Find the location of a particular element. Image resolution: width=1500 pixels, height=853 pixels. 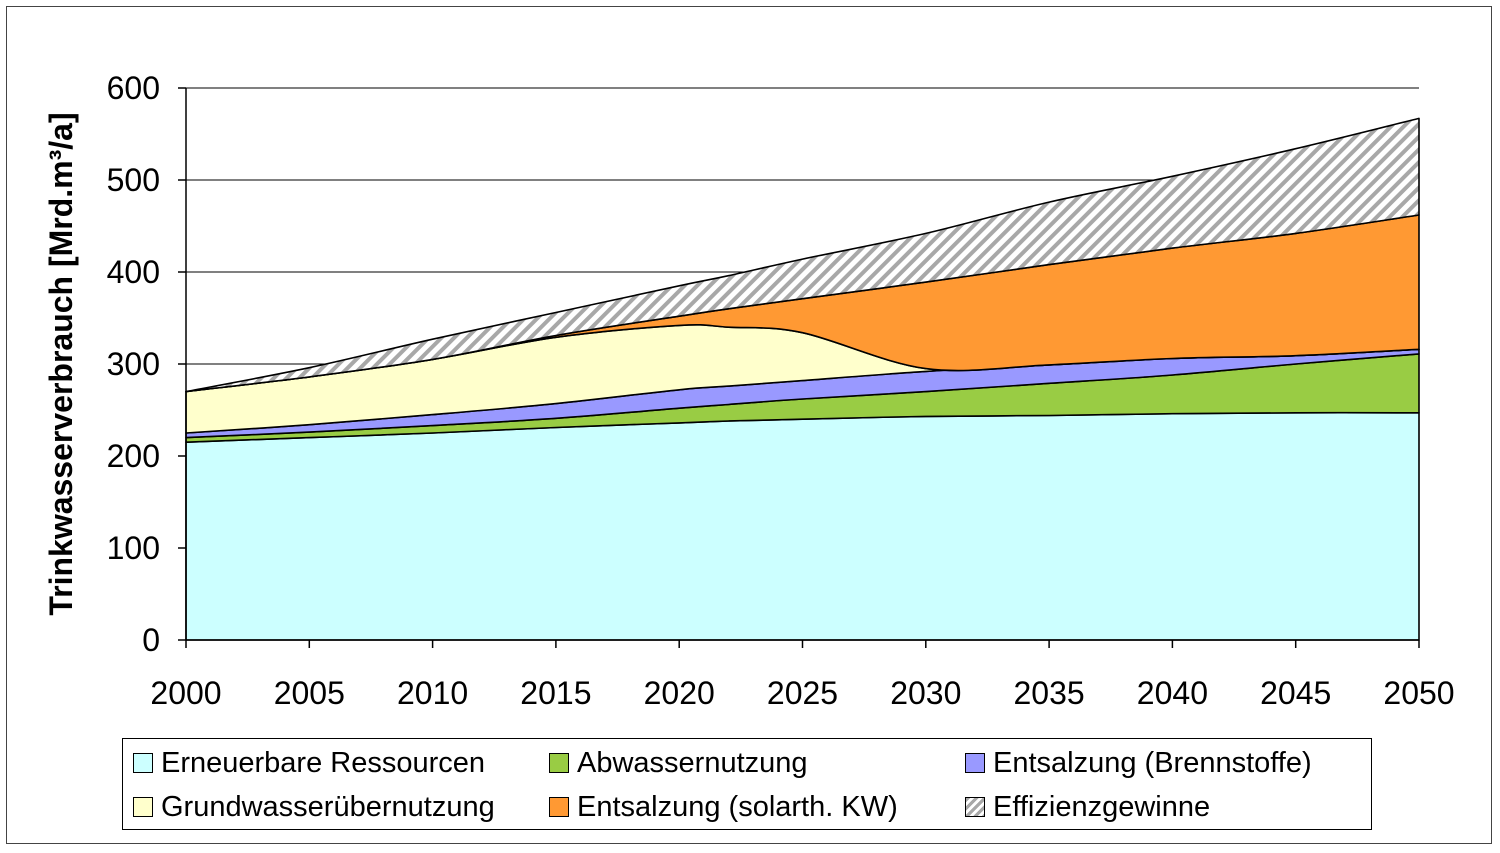

legend-item-entsalzung-brennstoffe: Entsalzung (Brennstoffe) is located at coordinates (1138, 763).